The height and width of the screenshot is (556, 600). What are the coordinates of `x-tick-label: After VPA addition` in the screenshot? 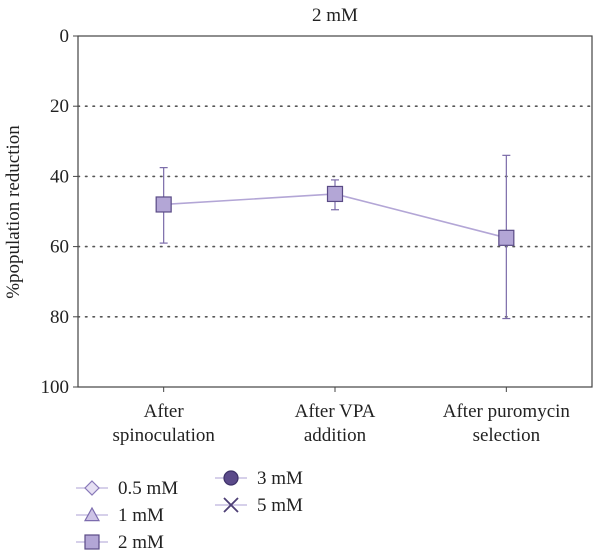 It's located at (335, 423).